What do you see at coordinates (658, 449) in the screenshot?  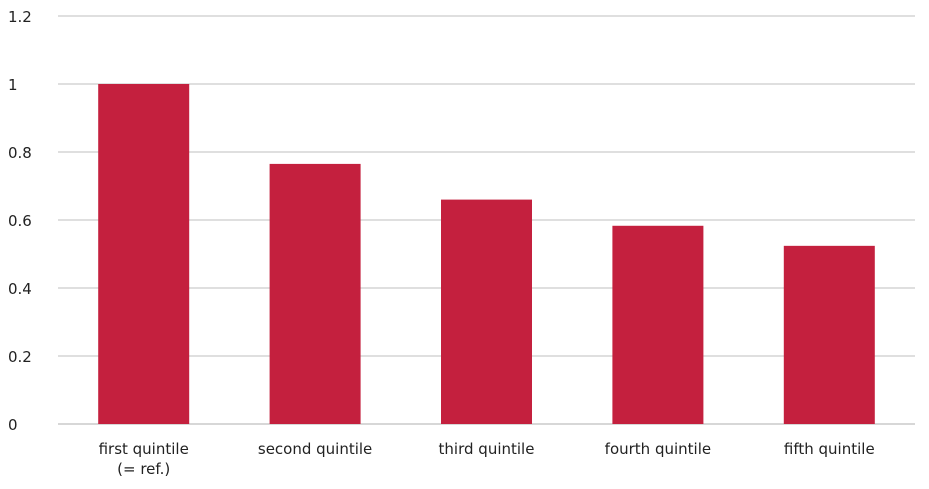 I see `x-tick-label: fourth quintile` at bounding box center [658, 449].